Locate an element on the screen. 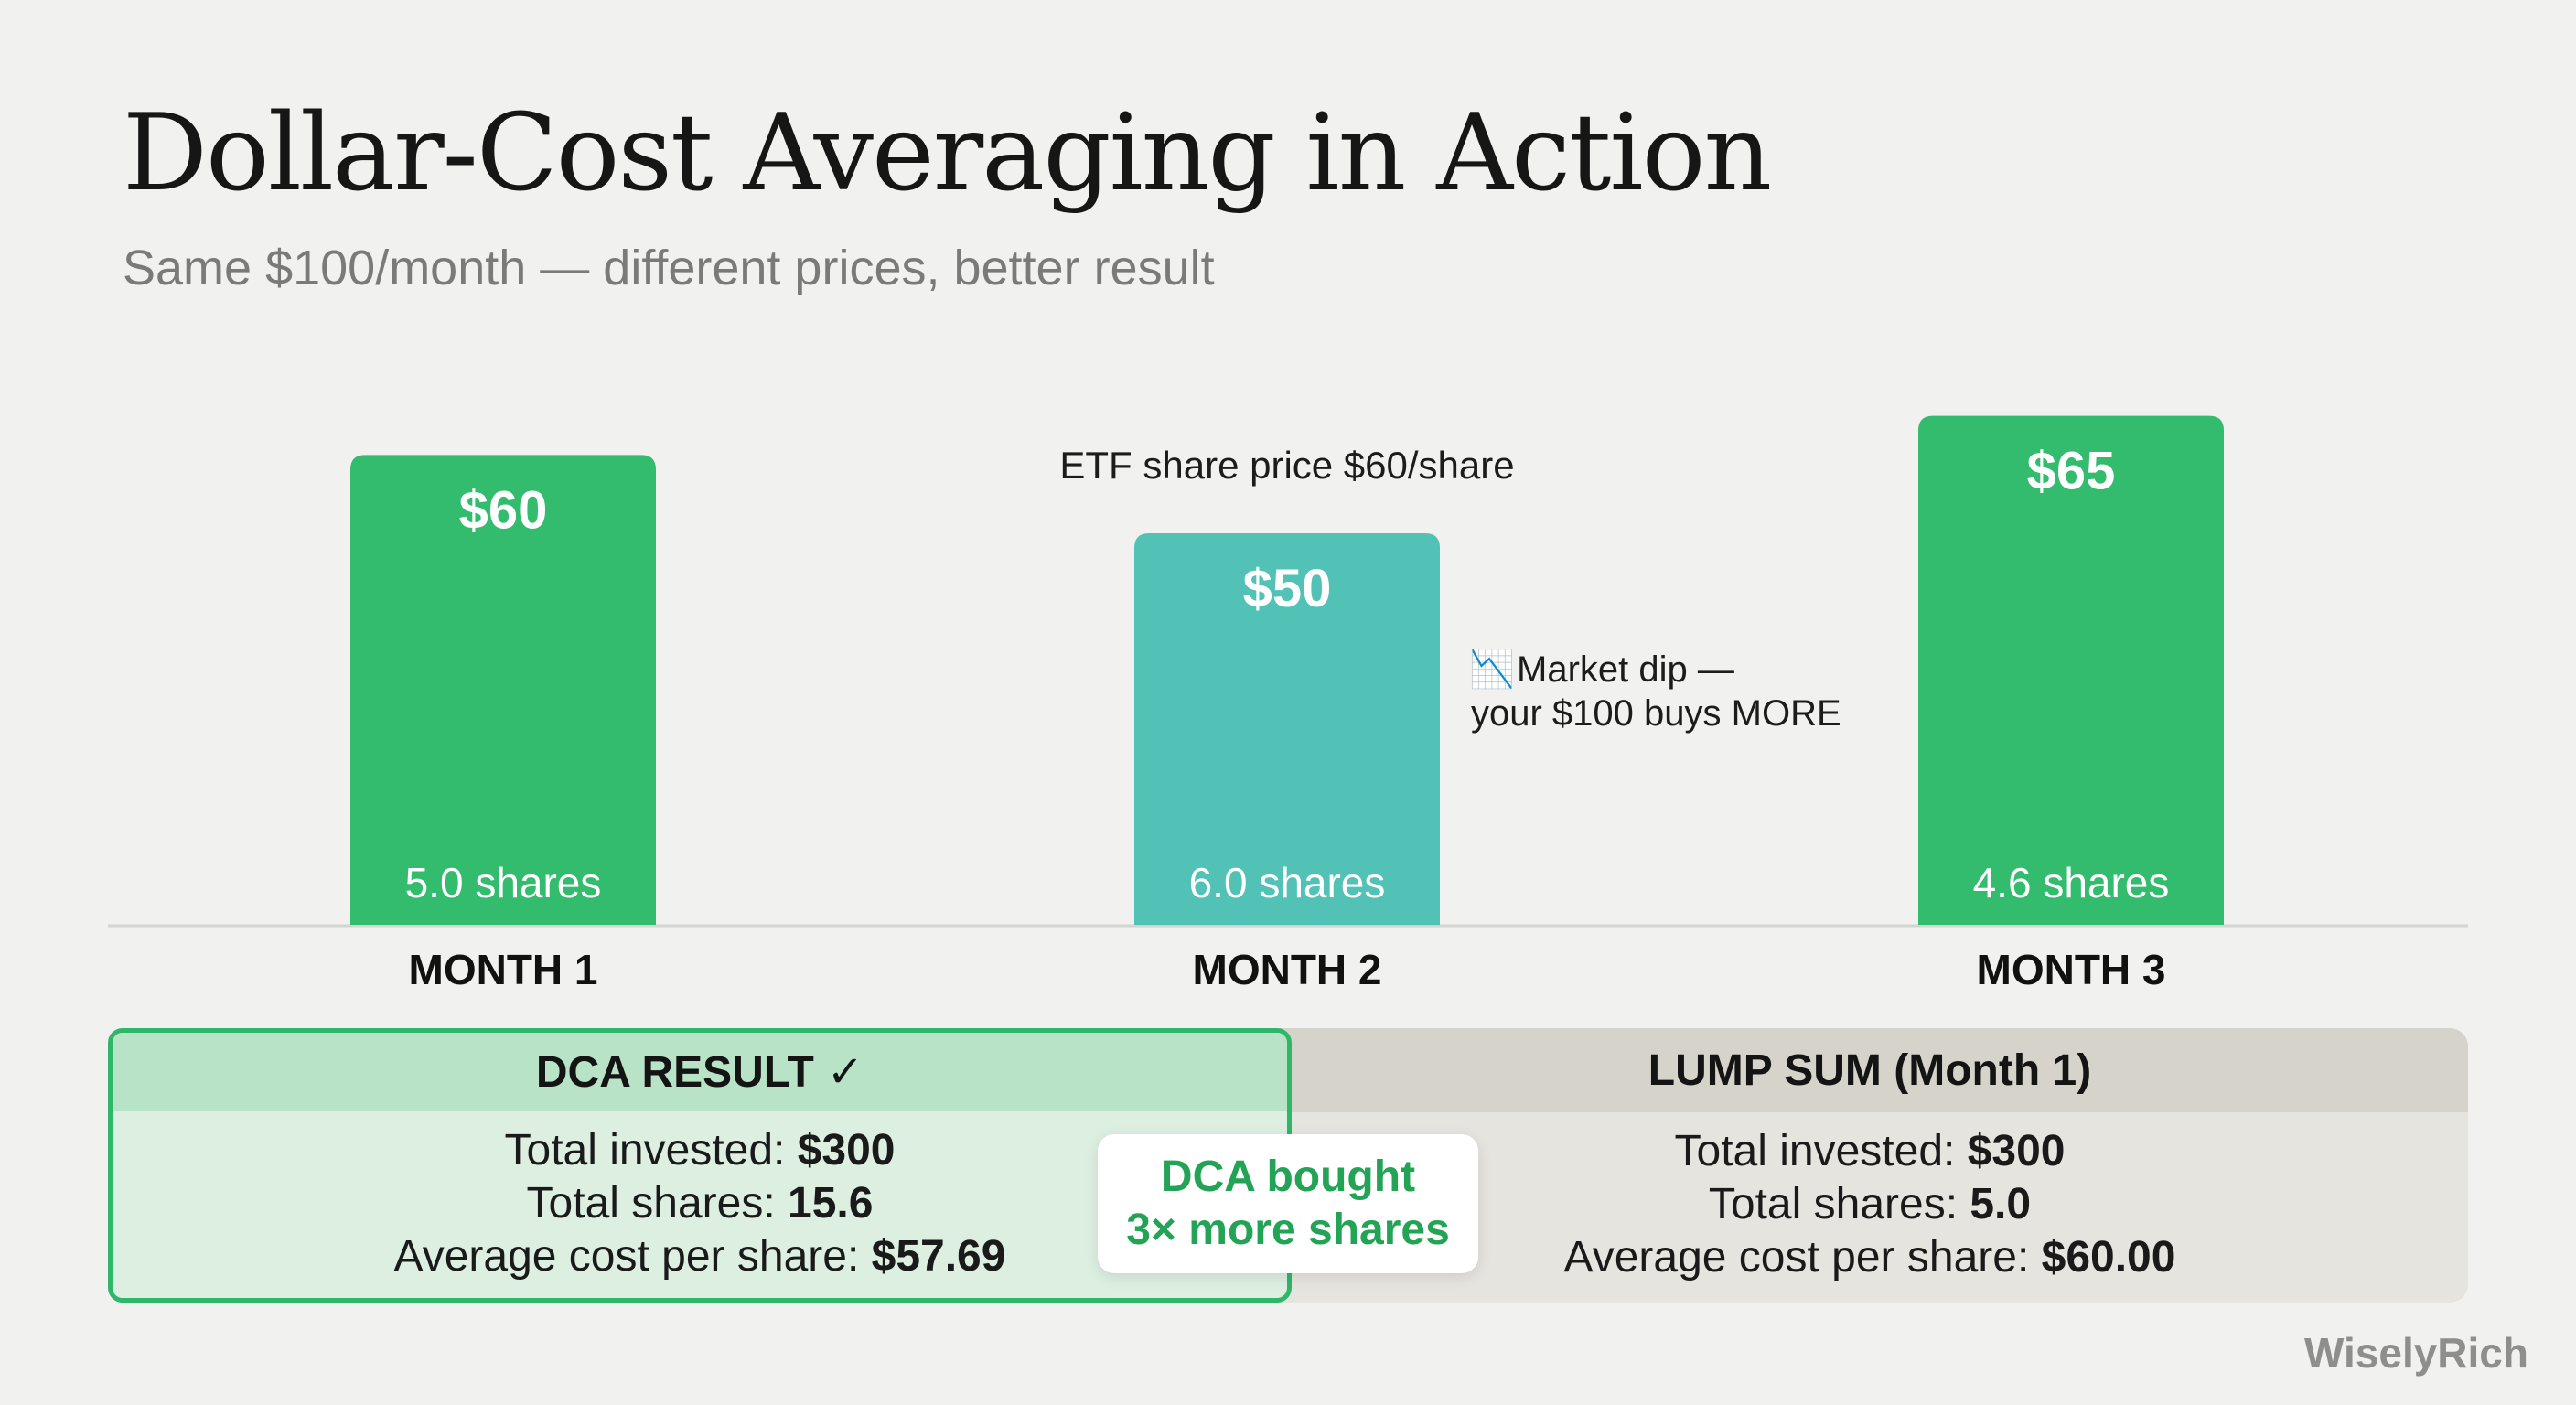 This screenshot has width=2576, height=1405. dca-total-shares: Total shares: 15.6 is located at coordinates (700, 1204).